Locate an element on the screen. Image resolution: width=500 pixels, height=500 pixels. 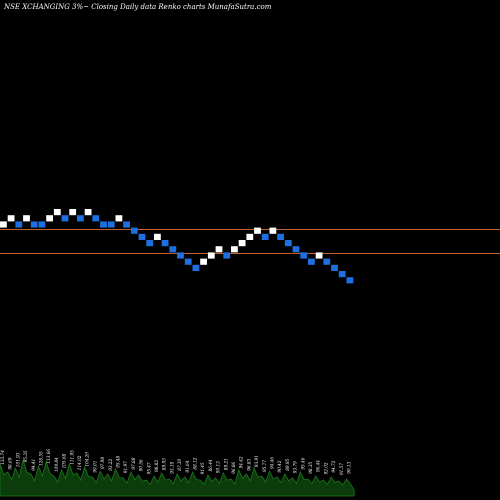
volume-label: 87.30 is located at coordinates (179, 464).